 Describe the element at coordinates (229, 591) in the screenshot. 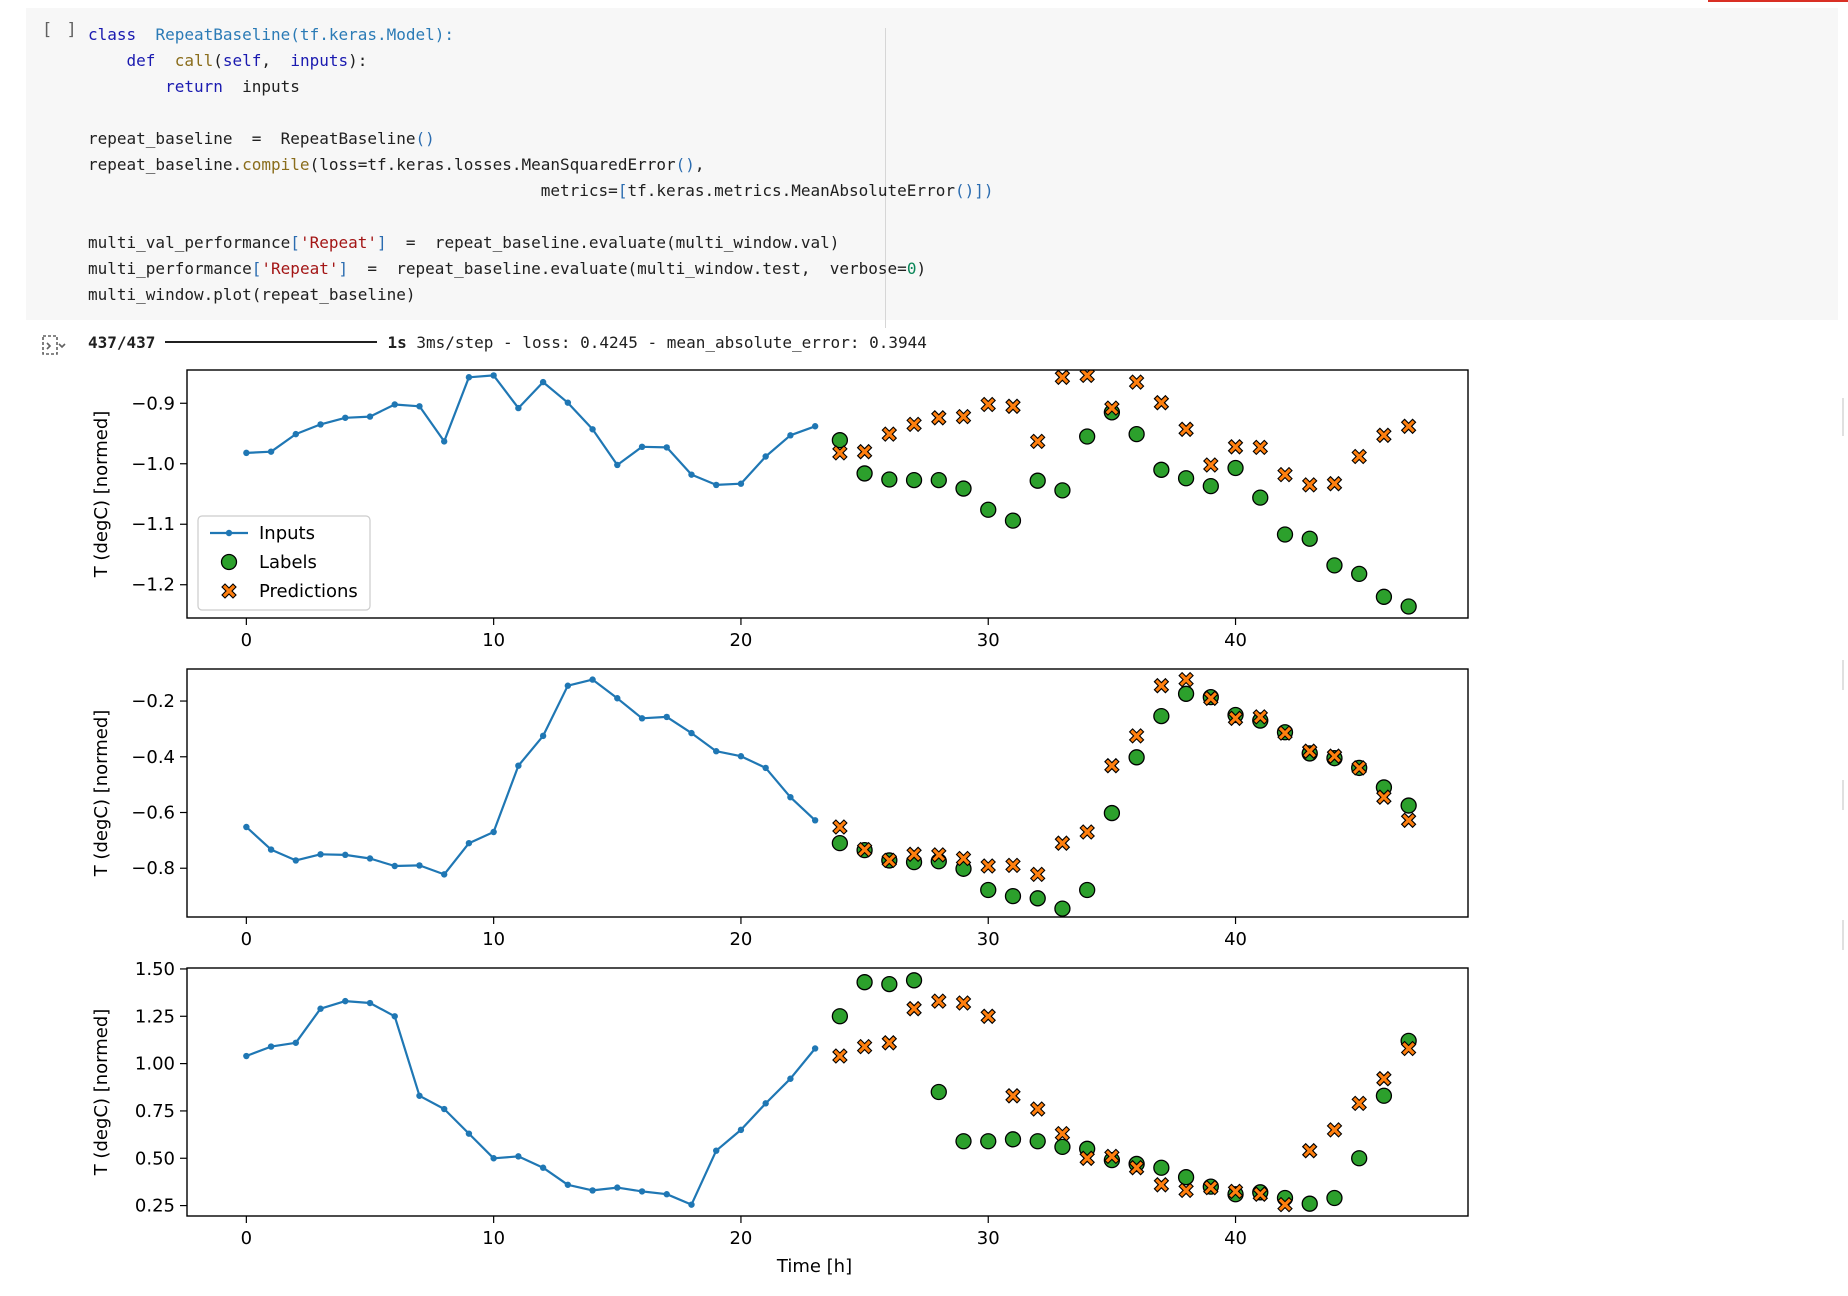

I see `legend-predictions-marker` at that location.